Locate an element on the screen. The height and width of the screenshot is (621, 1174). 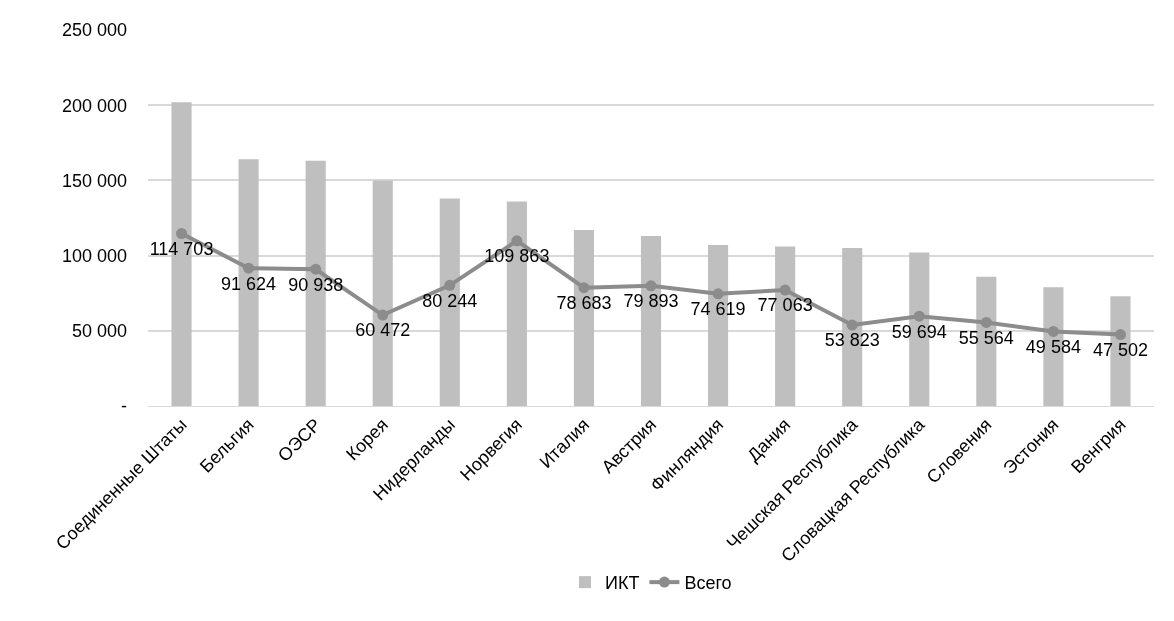
data-label: 59 694 is located at coordinates (919, 331).